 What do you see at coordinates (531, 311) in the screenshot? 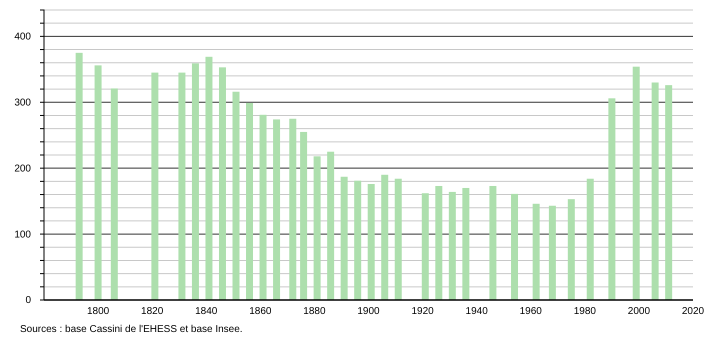
I see `x-tick-label: 1960` at bounding box center [531, 311].